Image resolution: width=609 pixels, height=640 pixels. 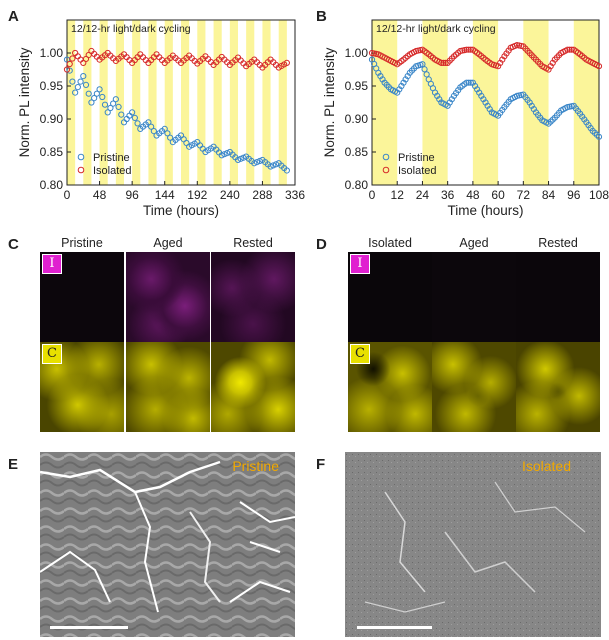 What do you see at coordinates (558, 243) in the screenshot?
I see `map-header-rested-d: Rested` at bounding box center [558, 243].